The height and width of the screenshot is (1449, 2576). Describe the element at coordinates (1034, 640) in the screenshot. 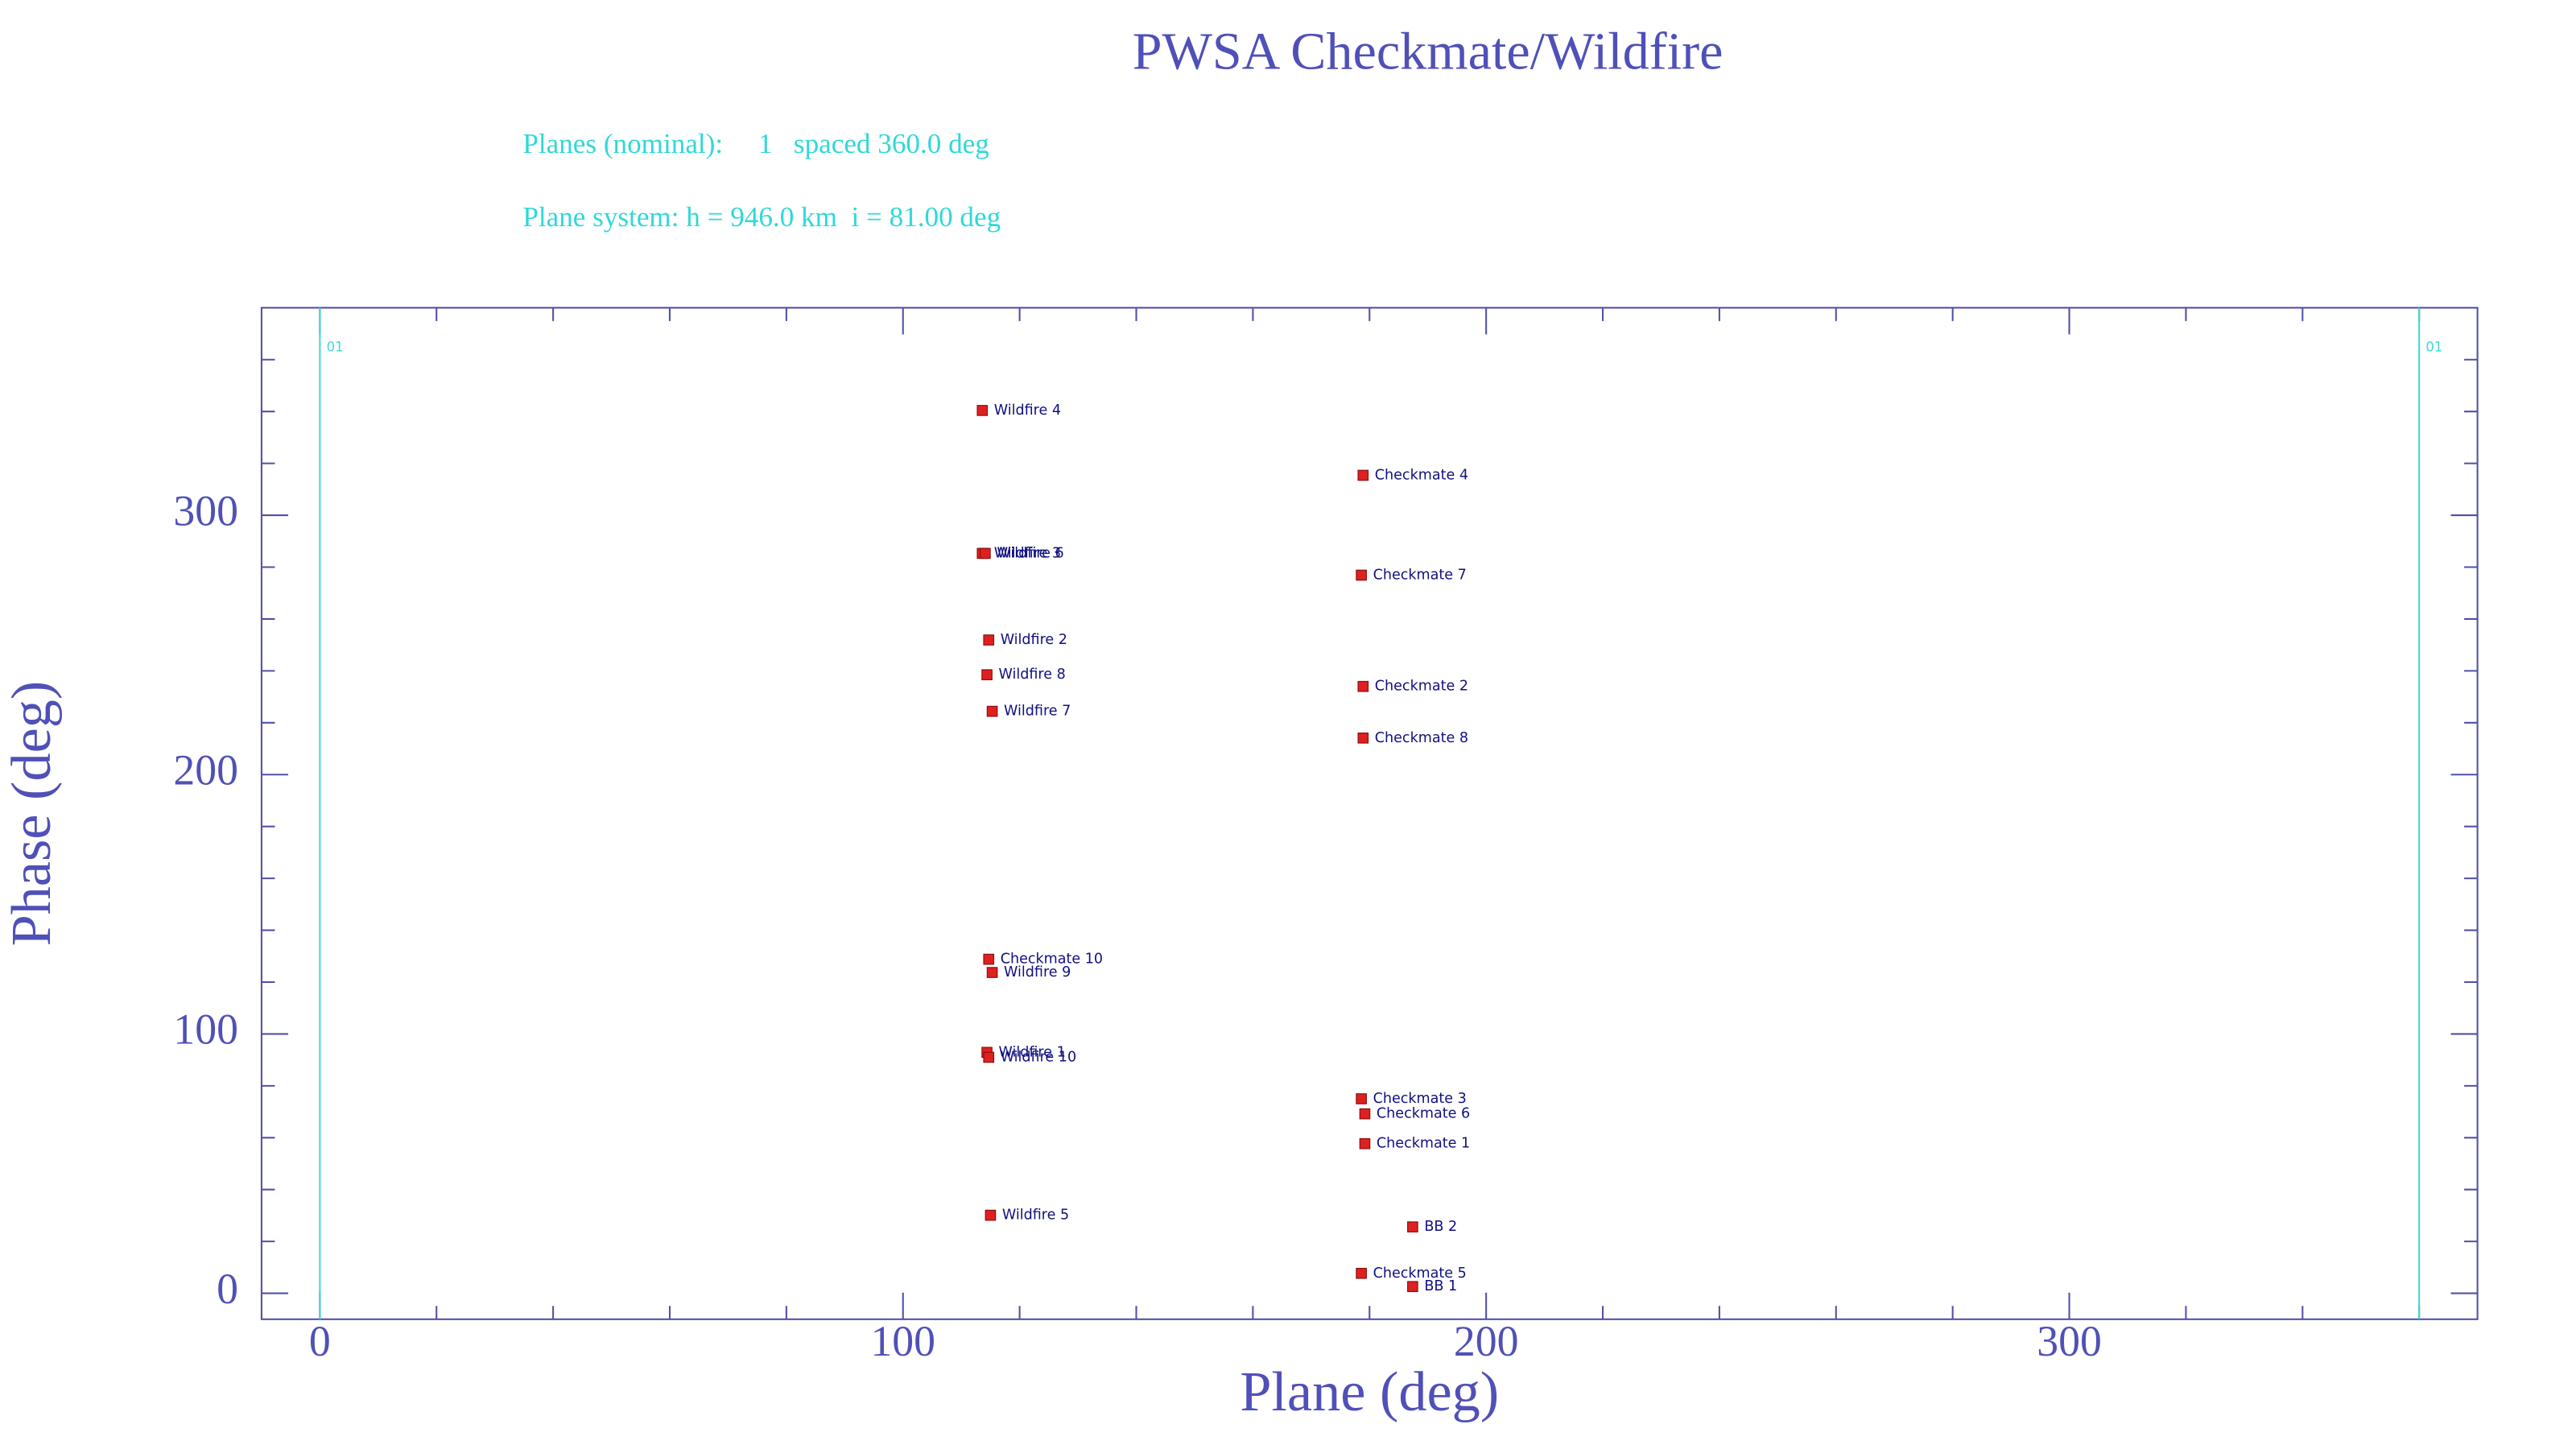

I see `point-label: Wildfire 2` at that location.